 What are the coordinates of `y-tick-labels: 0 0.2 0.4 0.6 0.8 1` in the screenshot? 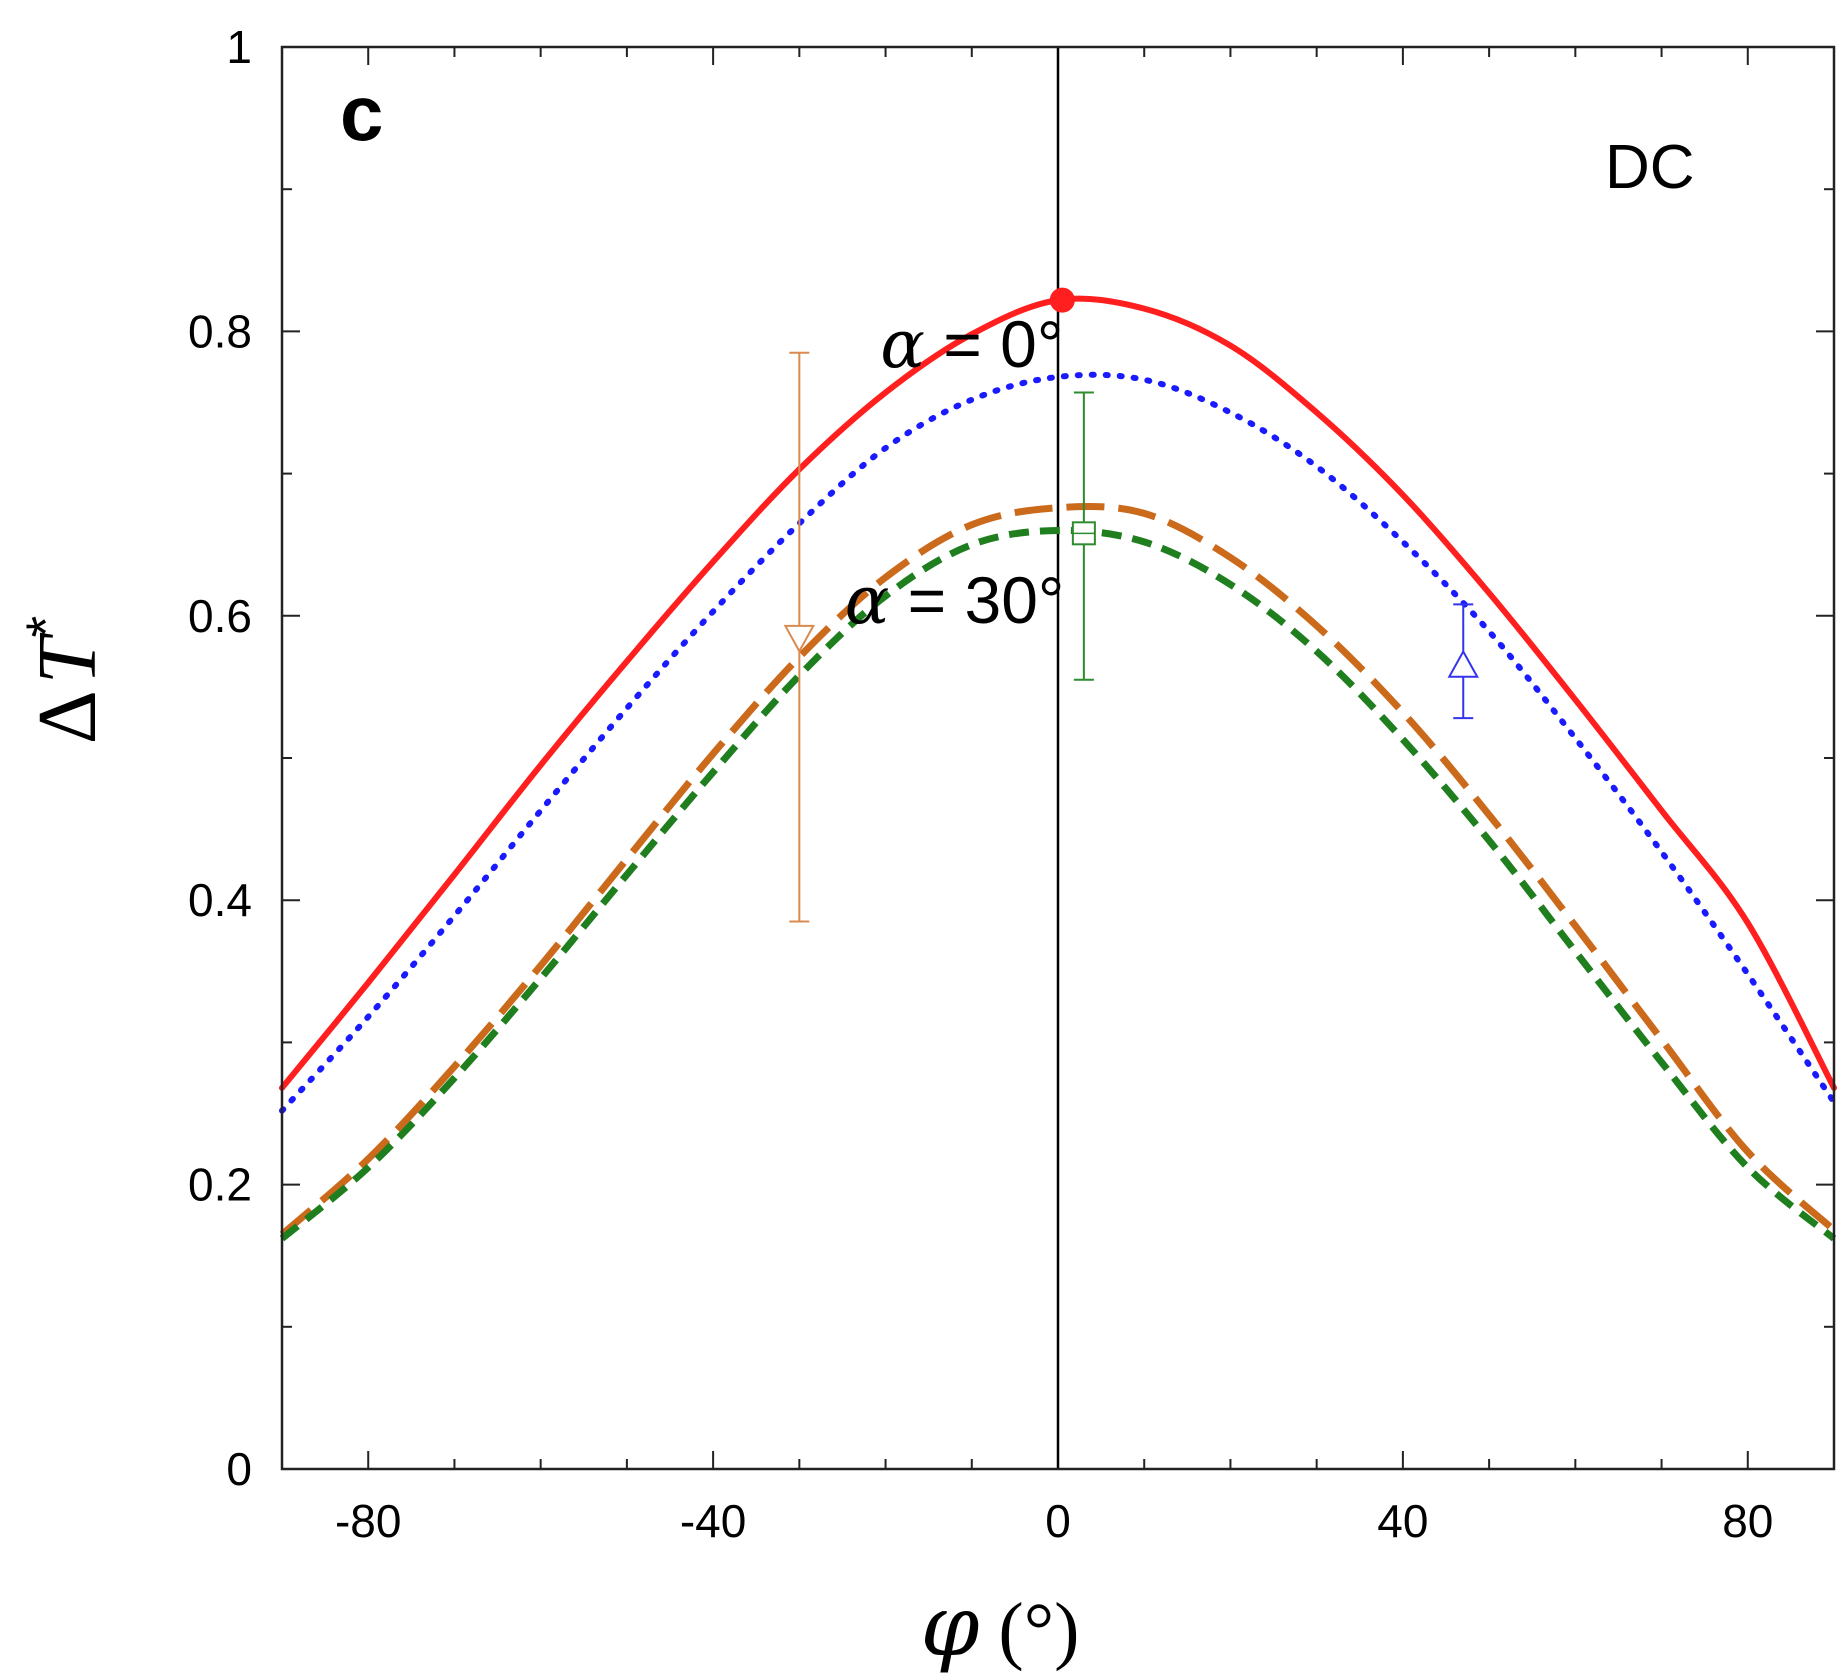 It's located at (220, 758).